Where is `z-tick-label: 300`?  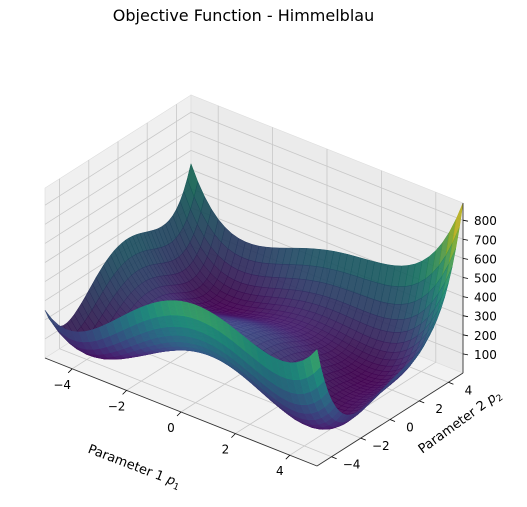 z-tick-label: 300 is located at coordinates (485, 317).